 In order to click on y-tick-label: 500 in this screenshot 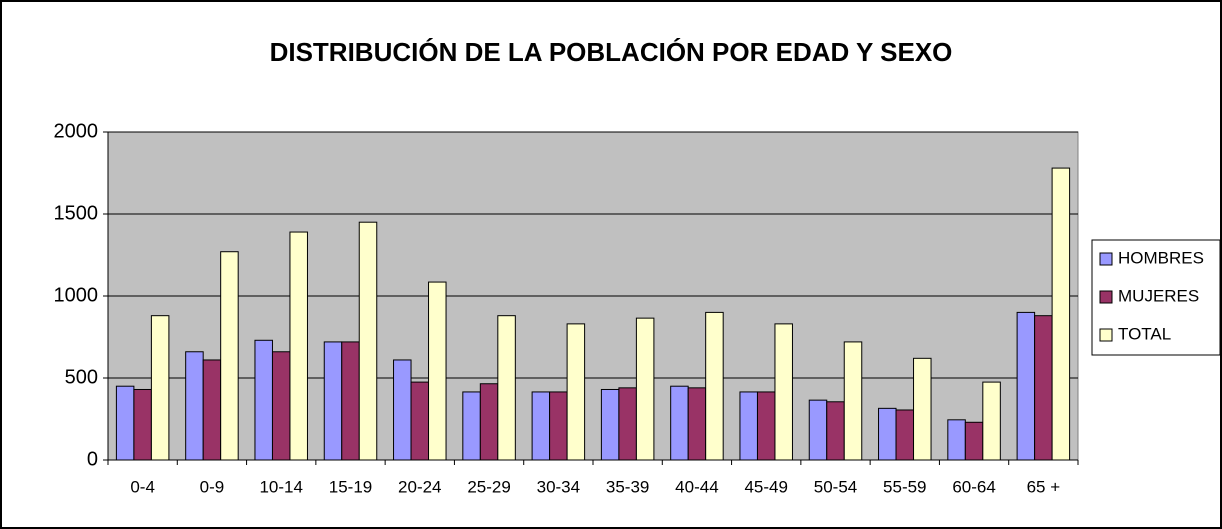, I will do `click(81, 377)`.